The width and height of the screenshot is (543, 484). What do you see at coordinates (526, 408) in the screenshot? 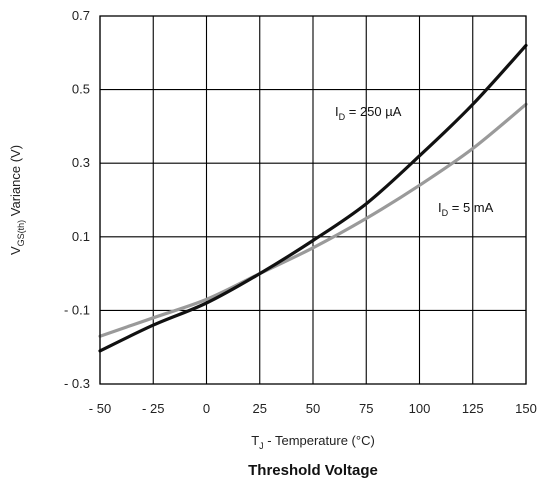
I see `x-tick-label: 150` at bounding box center [526, 408].